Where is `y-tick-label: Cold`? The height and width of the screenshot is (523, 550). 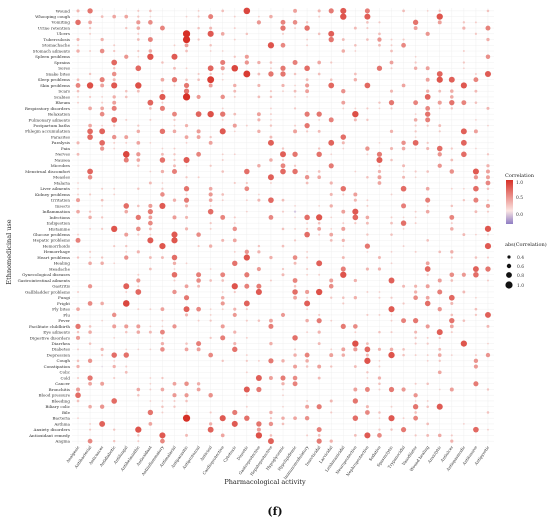
y-tick-label: Cold is located at coordinates (65, 377).